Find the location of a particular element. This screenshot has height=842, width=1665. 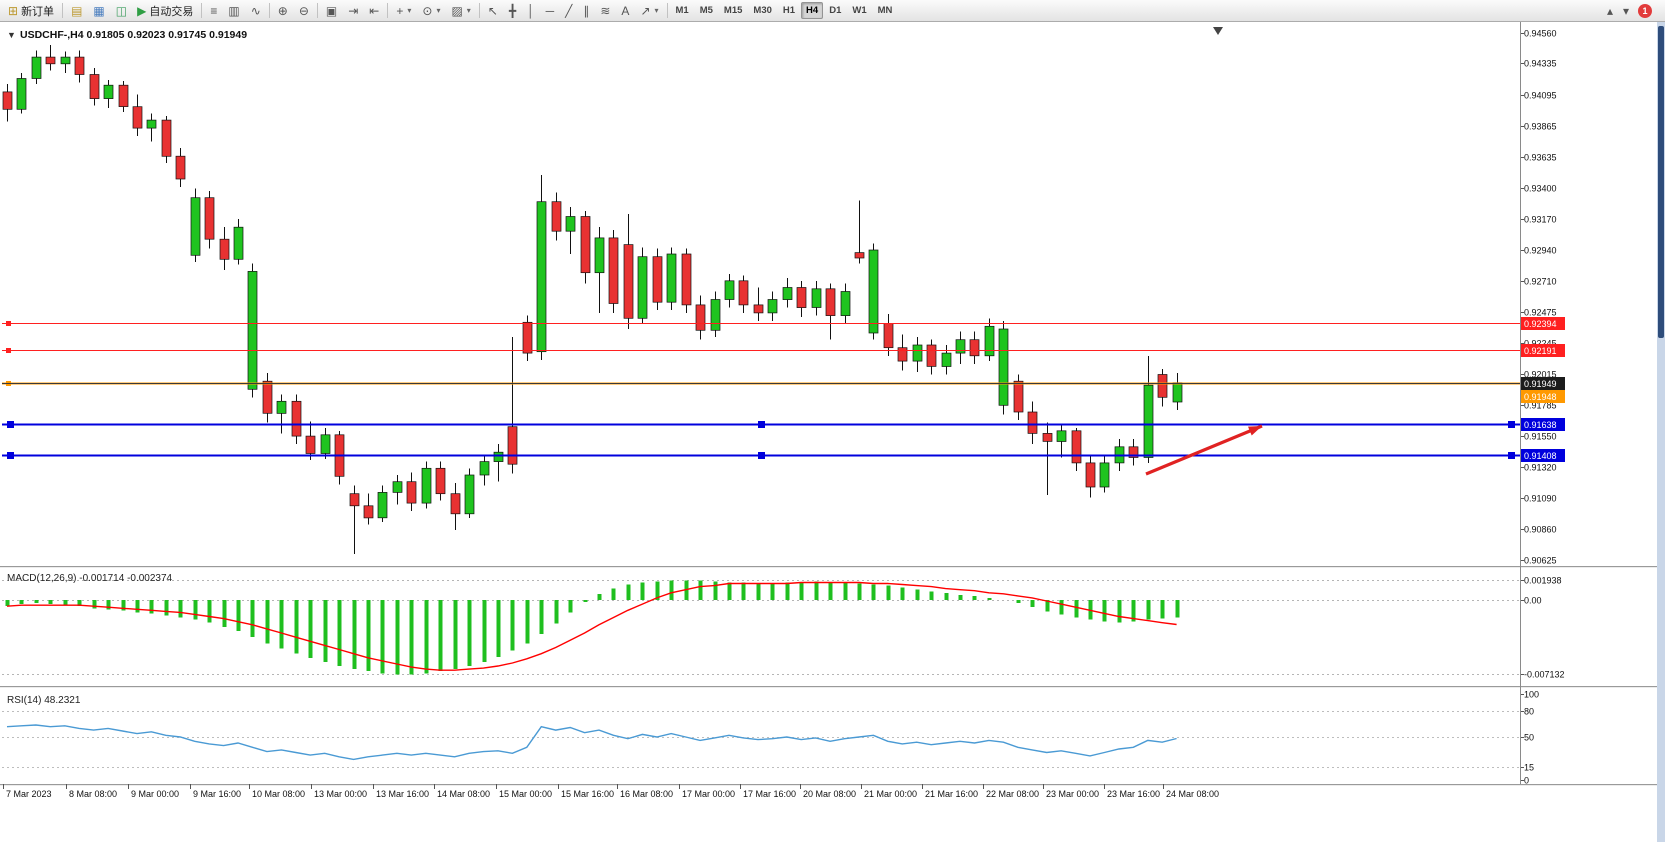

notification-badge: 1 is located at coordinates (1645, 10).